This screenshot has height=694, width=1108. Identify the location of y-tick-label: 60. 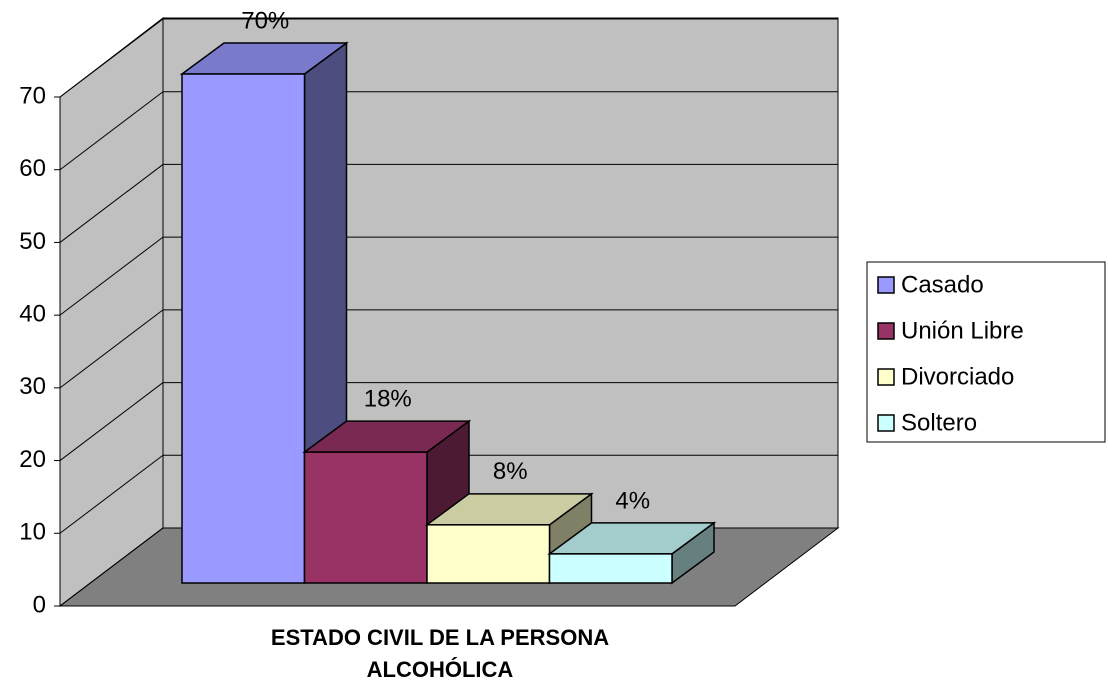
(32, 168).